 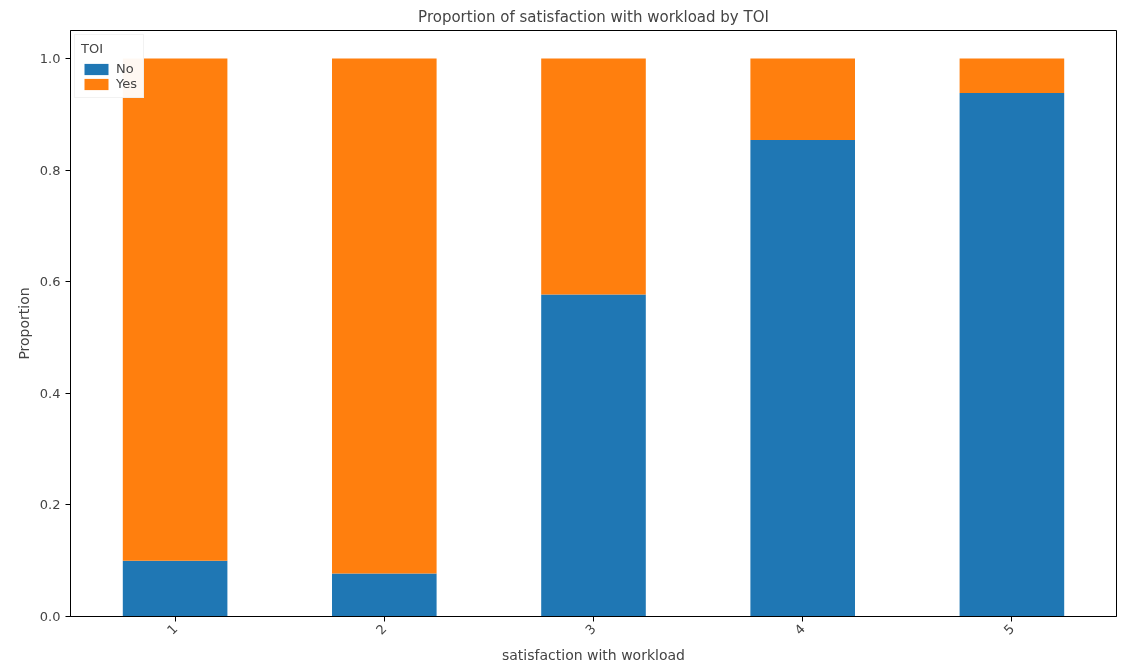 What do you see at coordinates (126, 83) in the screenshot?
I see `legend-label: Yes` at bounding box center [126, 83].